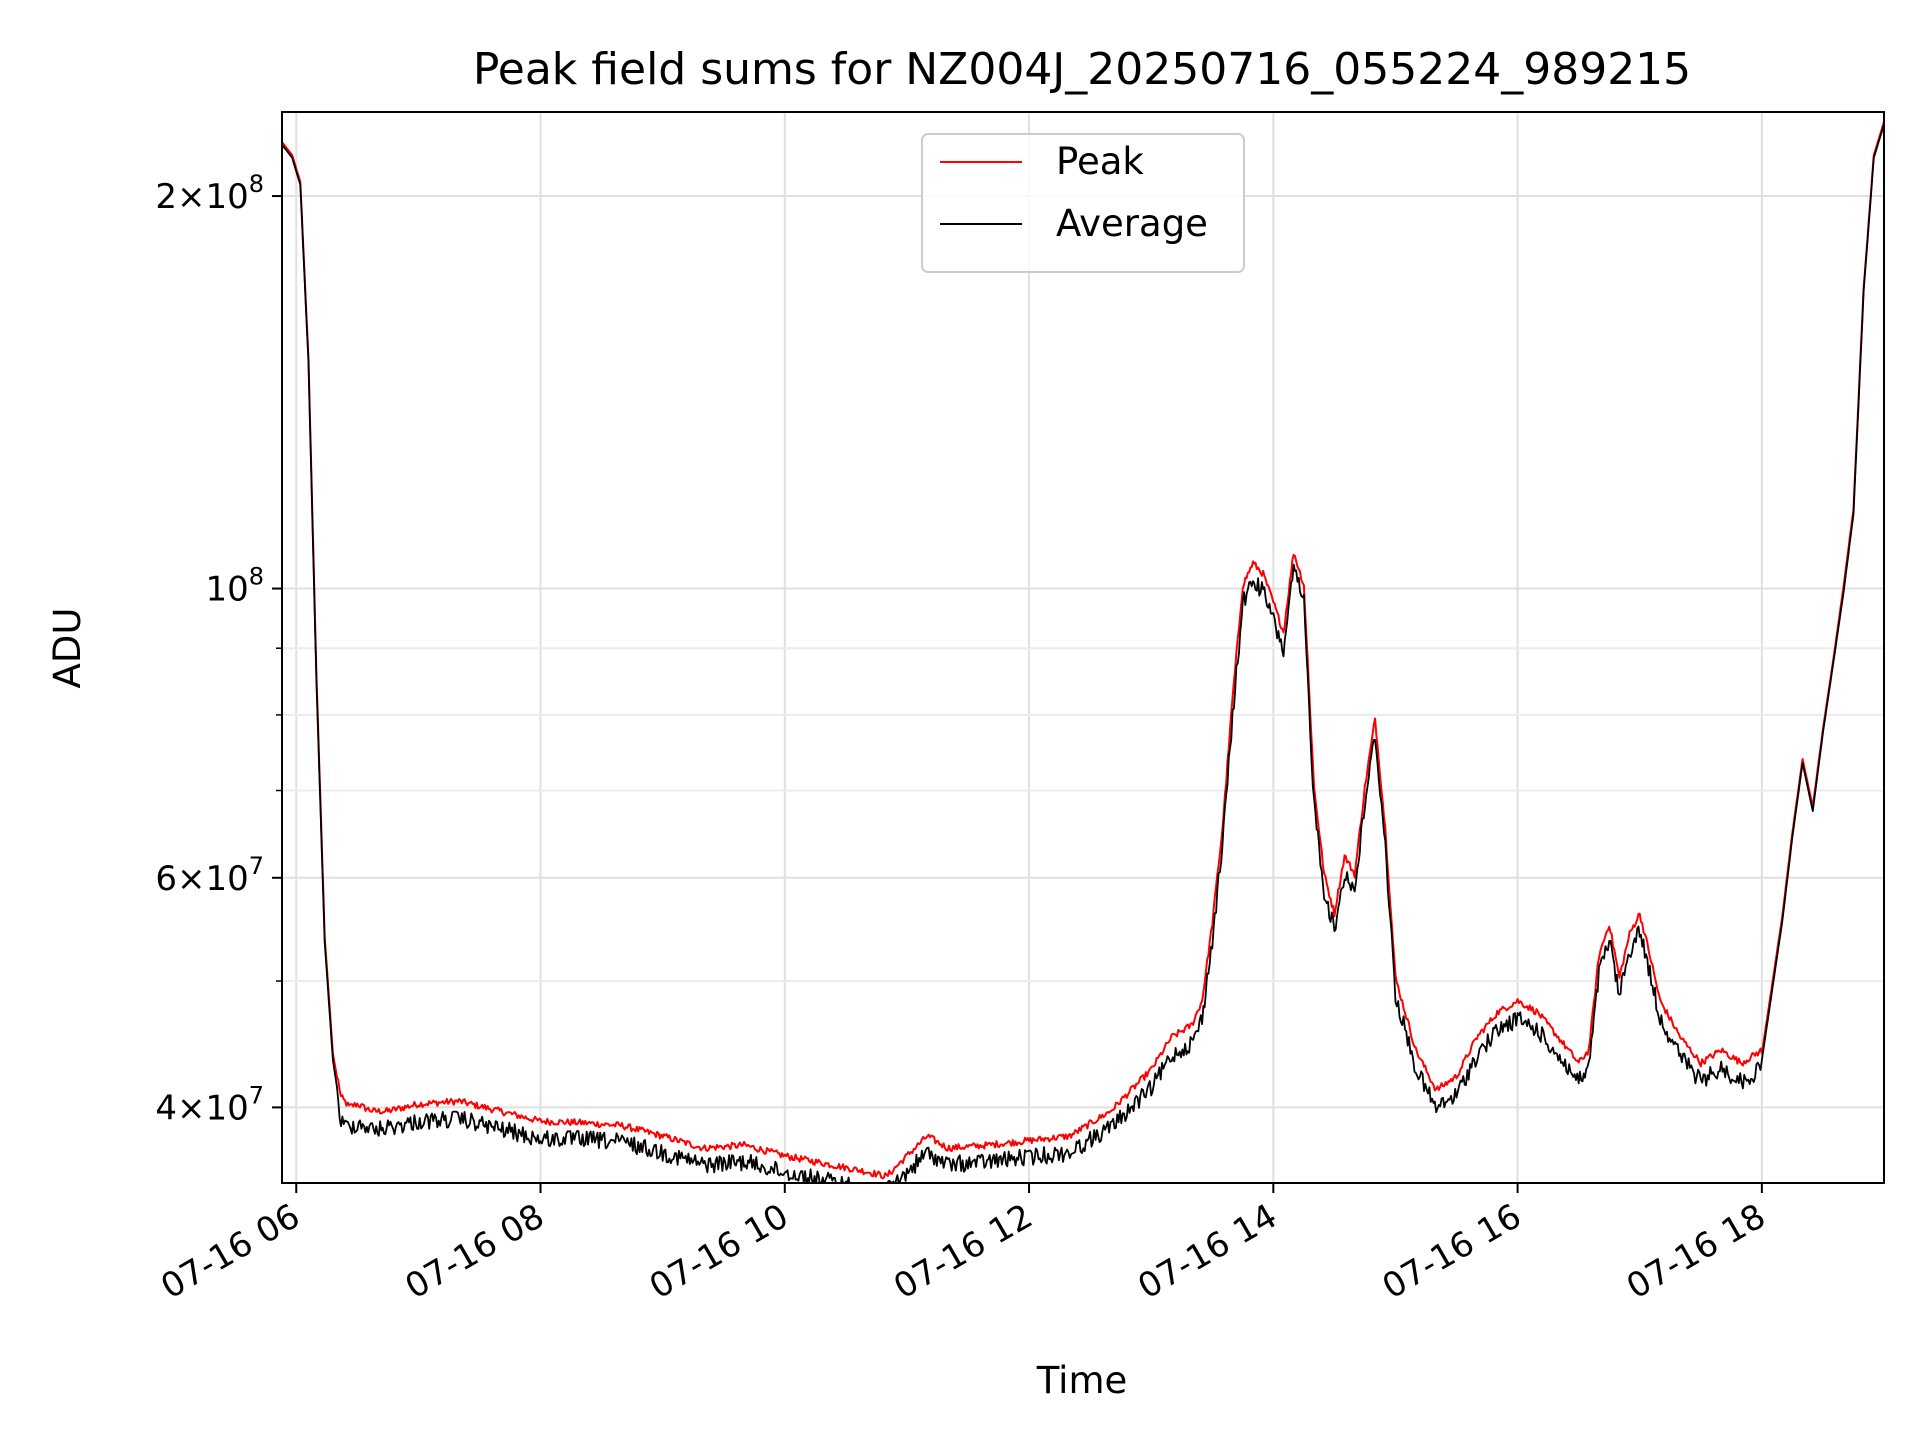  Describe the element at coordinates (209, 875) in the screenshot. I see `y-tick-label: 6×107` at that location.